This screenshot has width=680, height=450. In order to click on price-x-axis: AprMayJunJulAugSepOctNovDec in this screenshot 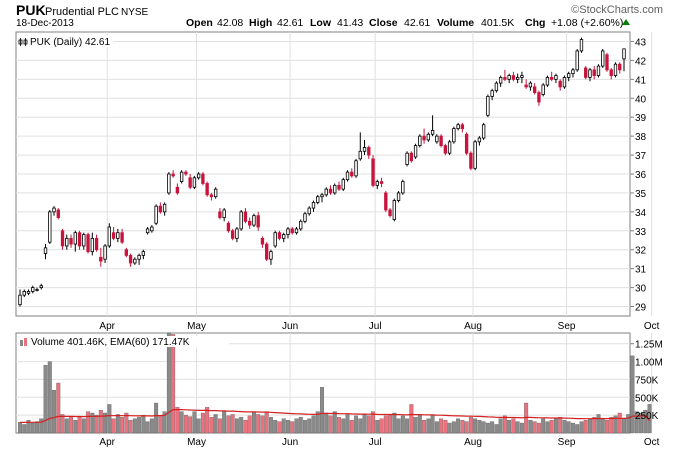, I will do `click(379, 326)`.